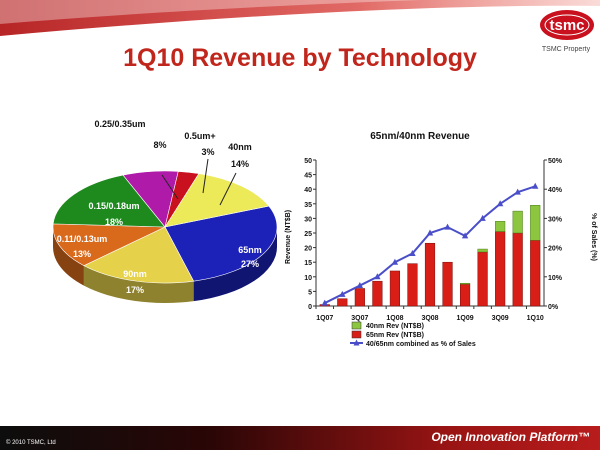 This screenshot has width=600, height=450. I want to click on y-tick-label: 15, so click(308, 263).